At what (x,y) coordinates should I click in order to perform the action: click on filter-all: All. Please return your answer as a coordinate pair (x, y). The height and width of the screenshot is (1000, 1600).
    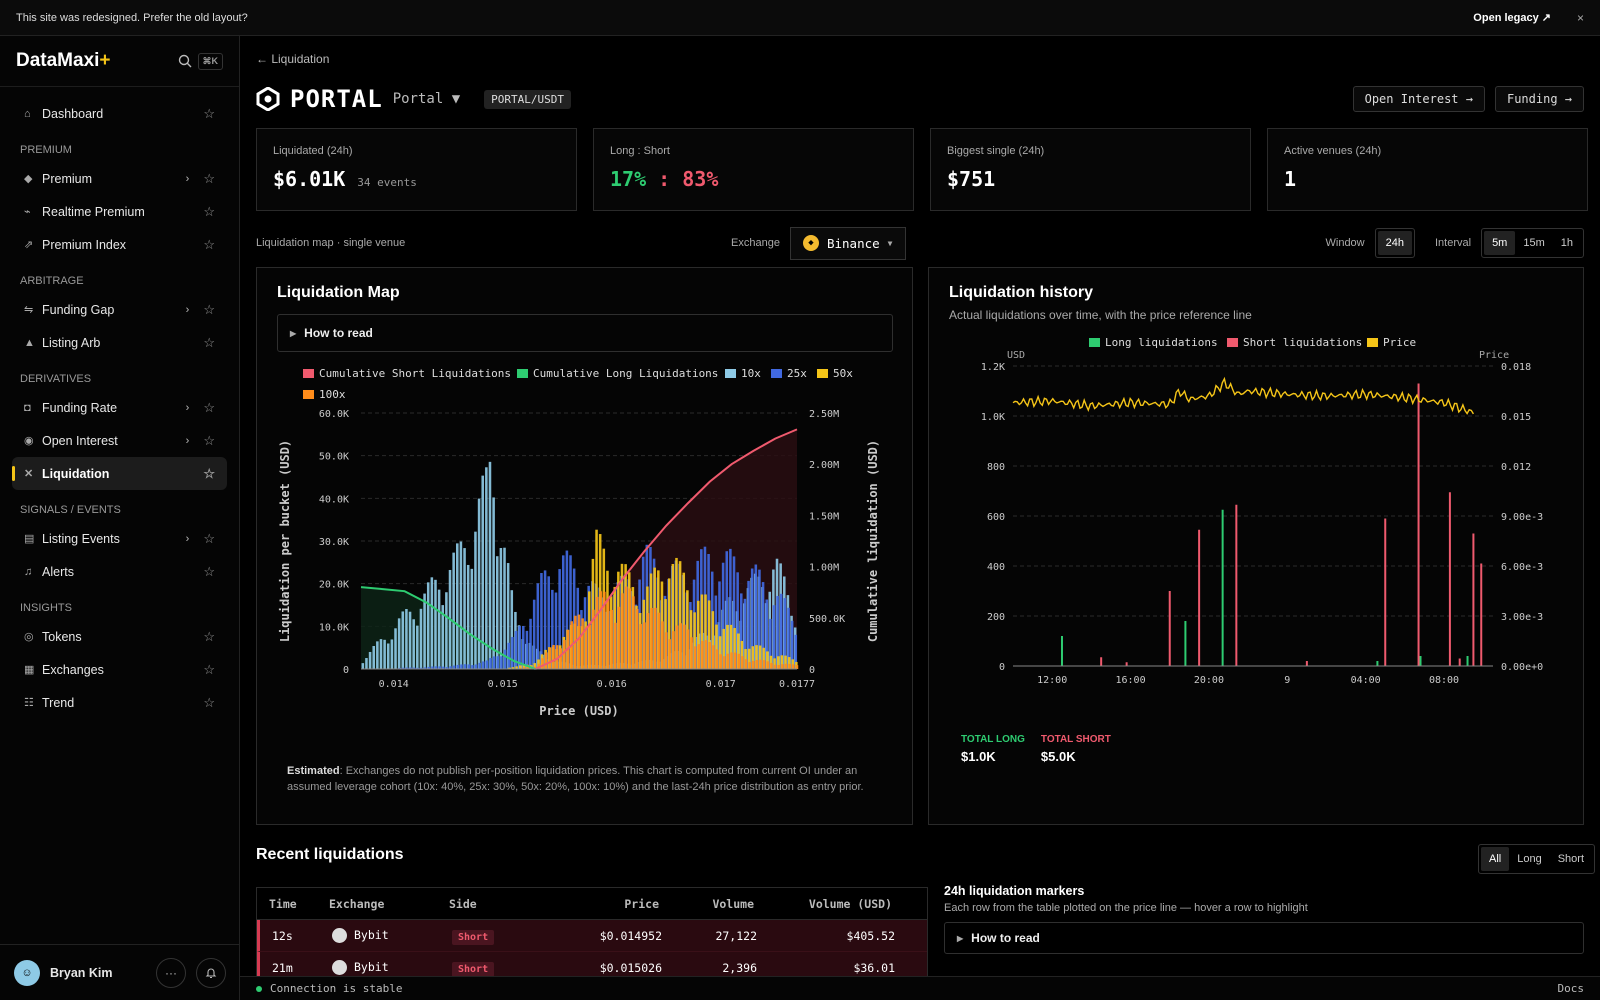
    Looking at the image, I should click on (1495, 859).